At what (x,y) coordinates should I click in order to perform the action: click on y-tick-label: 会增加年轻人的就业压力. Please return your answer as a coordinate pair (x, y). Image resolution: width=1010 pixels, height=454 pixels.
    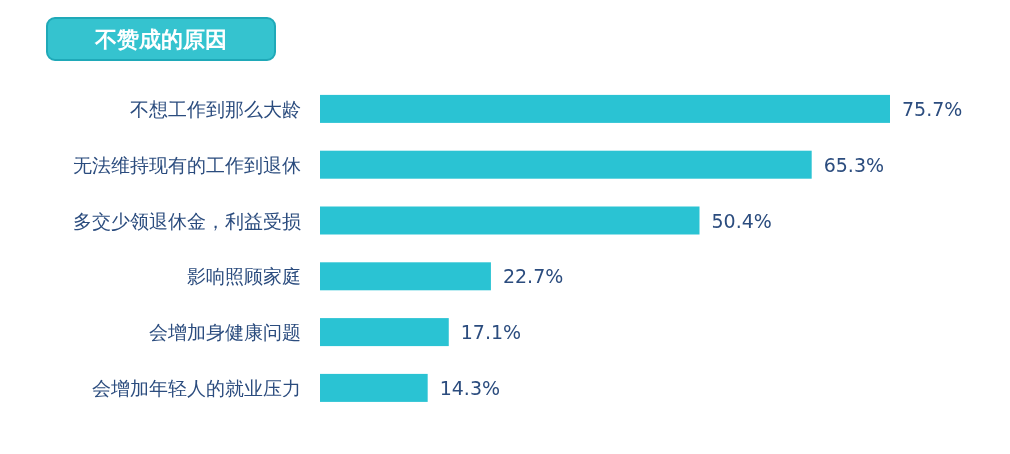
    Looking at the image, I should click on (196, 387).